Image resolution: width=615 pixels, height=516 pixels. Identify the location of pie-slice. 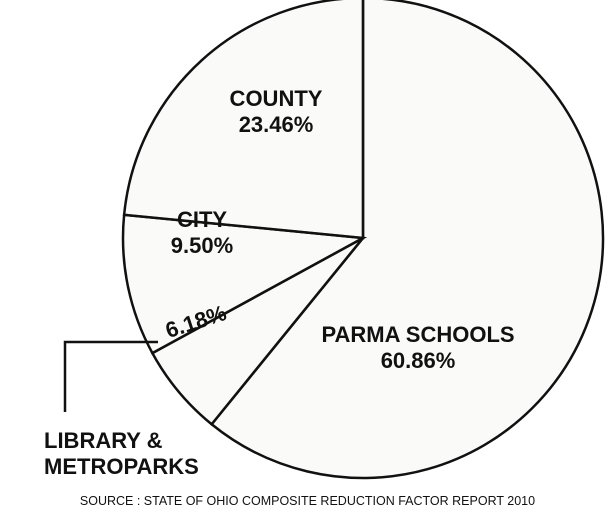
(244, 284).